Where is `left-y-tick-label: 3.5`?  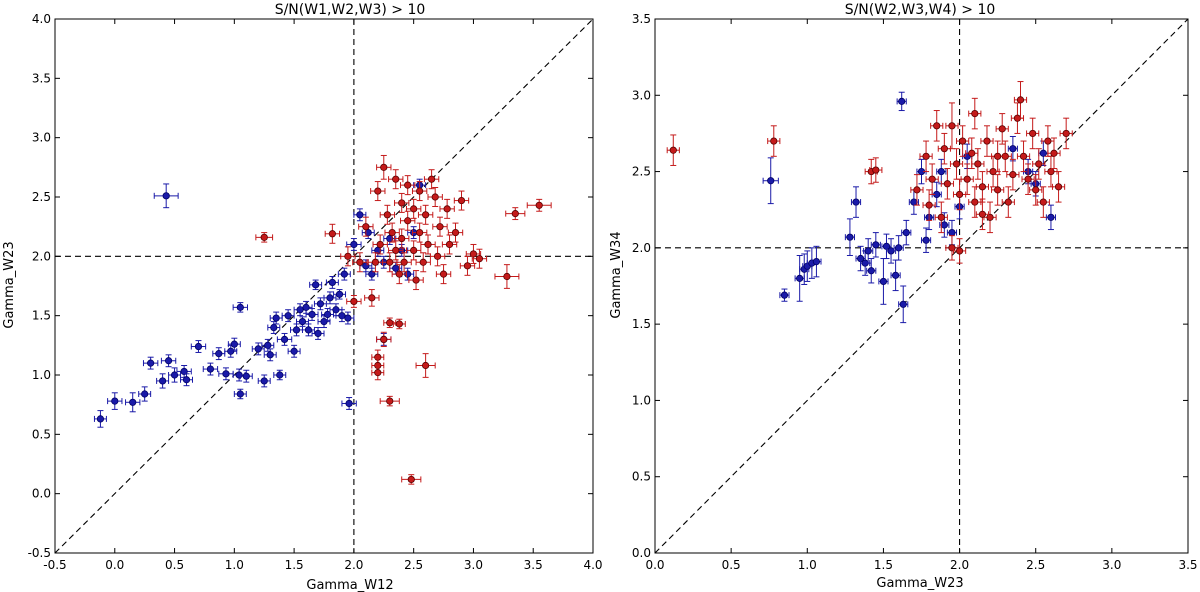 left-y-tick-label: 3.5 is located at coordinates (41, 78).